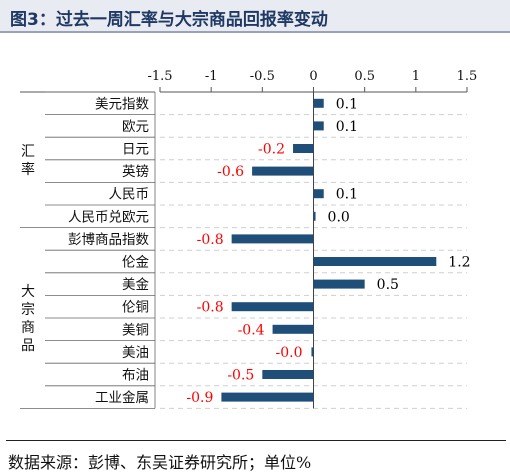 The height and width of the screenshot is (476, 510). I want to click on value-label: 0.0, so click(339, 217).